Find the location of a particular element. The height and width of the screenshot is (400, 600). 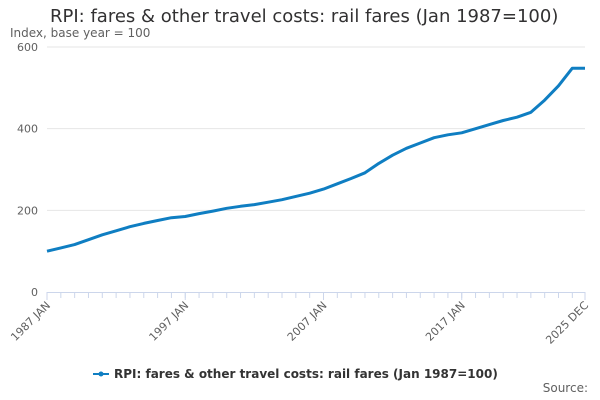

legend-marker-icon is located at coordinates (101, 374).